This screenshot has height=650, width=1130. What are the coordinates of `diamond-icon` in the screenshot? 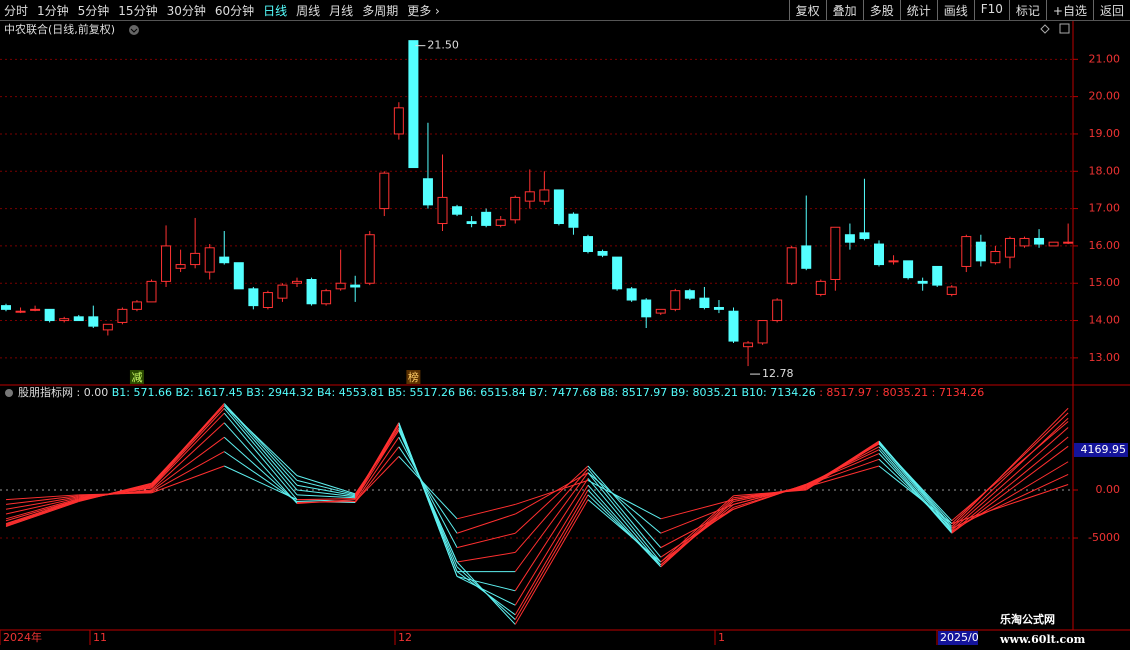 It's located at (1045, 29).